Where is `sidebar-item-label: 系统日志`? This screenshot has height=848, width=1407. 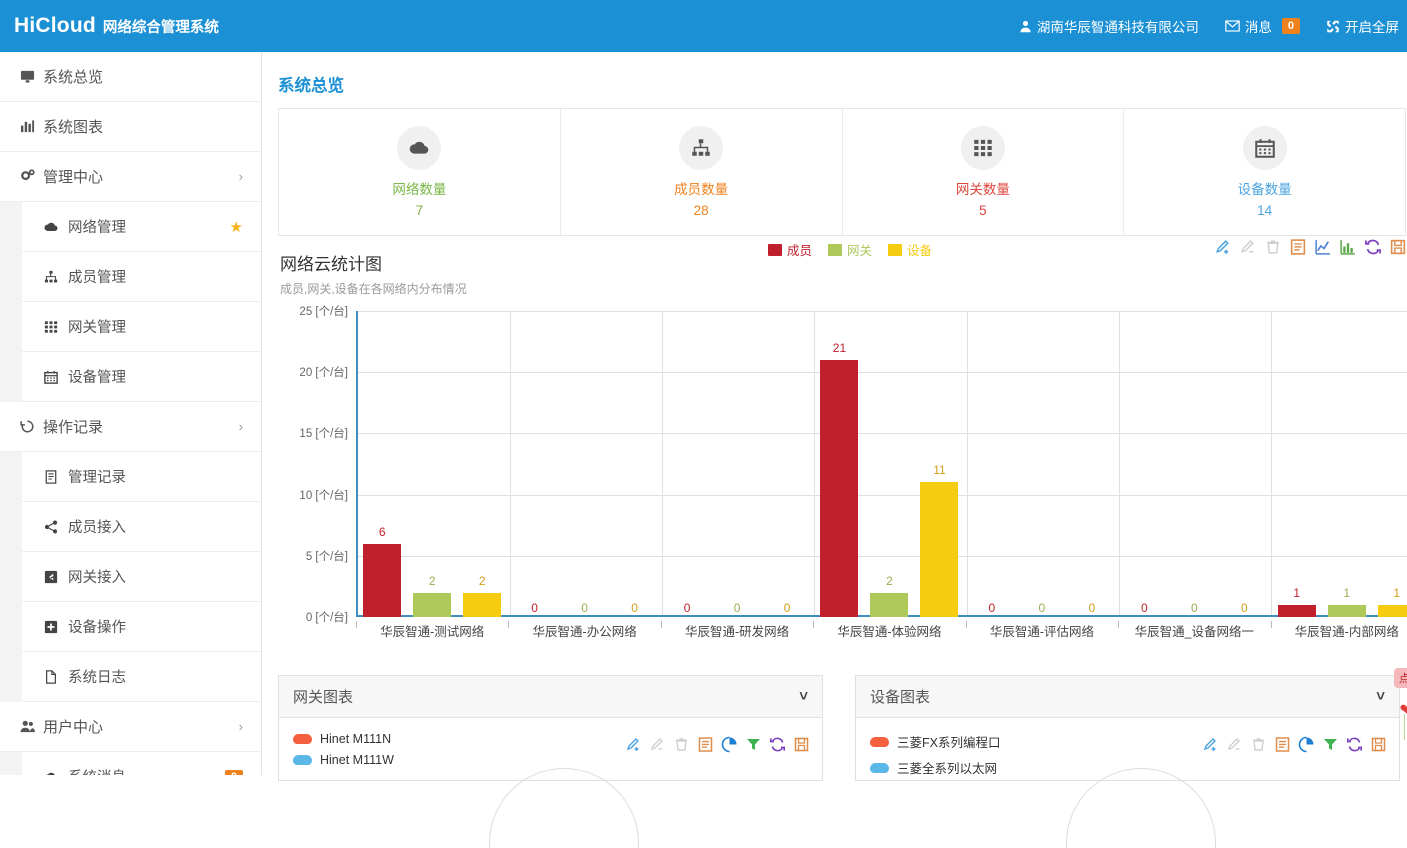
sidebar-item-label: 系统日志 is located at coordinates (97, 678).